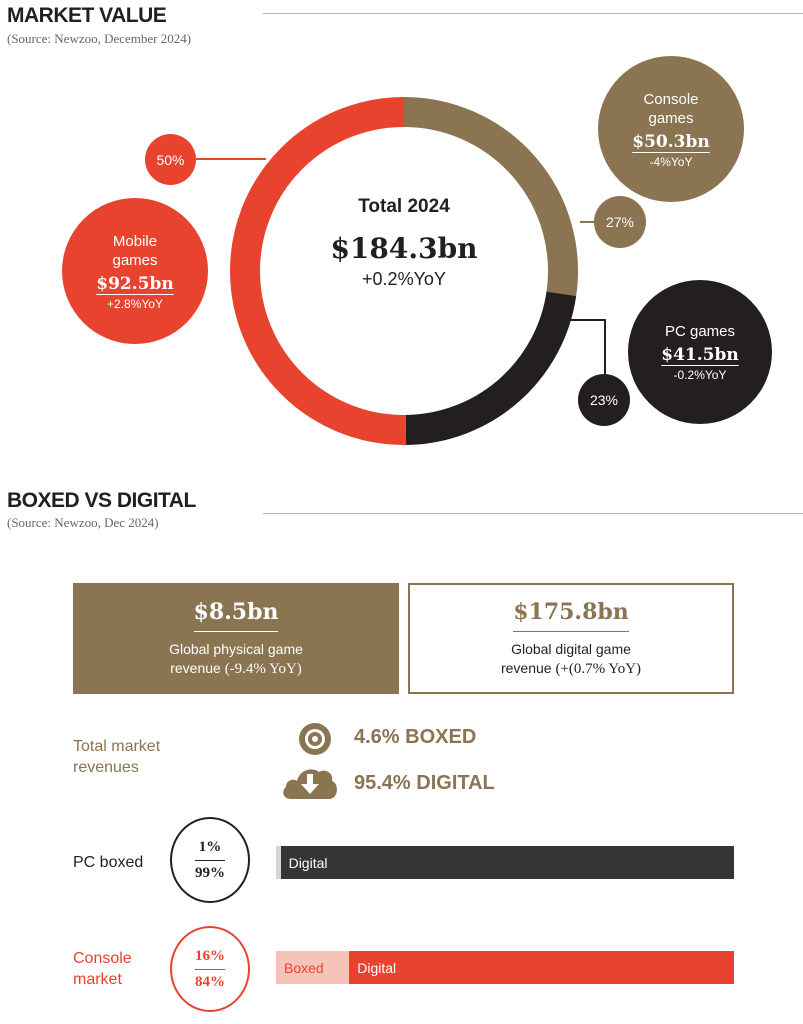  I want to click on physical-revenue-line2: revenue (-9.4% YoY), so click(236, 669).